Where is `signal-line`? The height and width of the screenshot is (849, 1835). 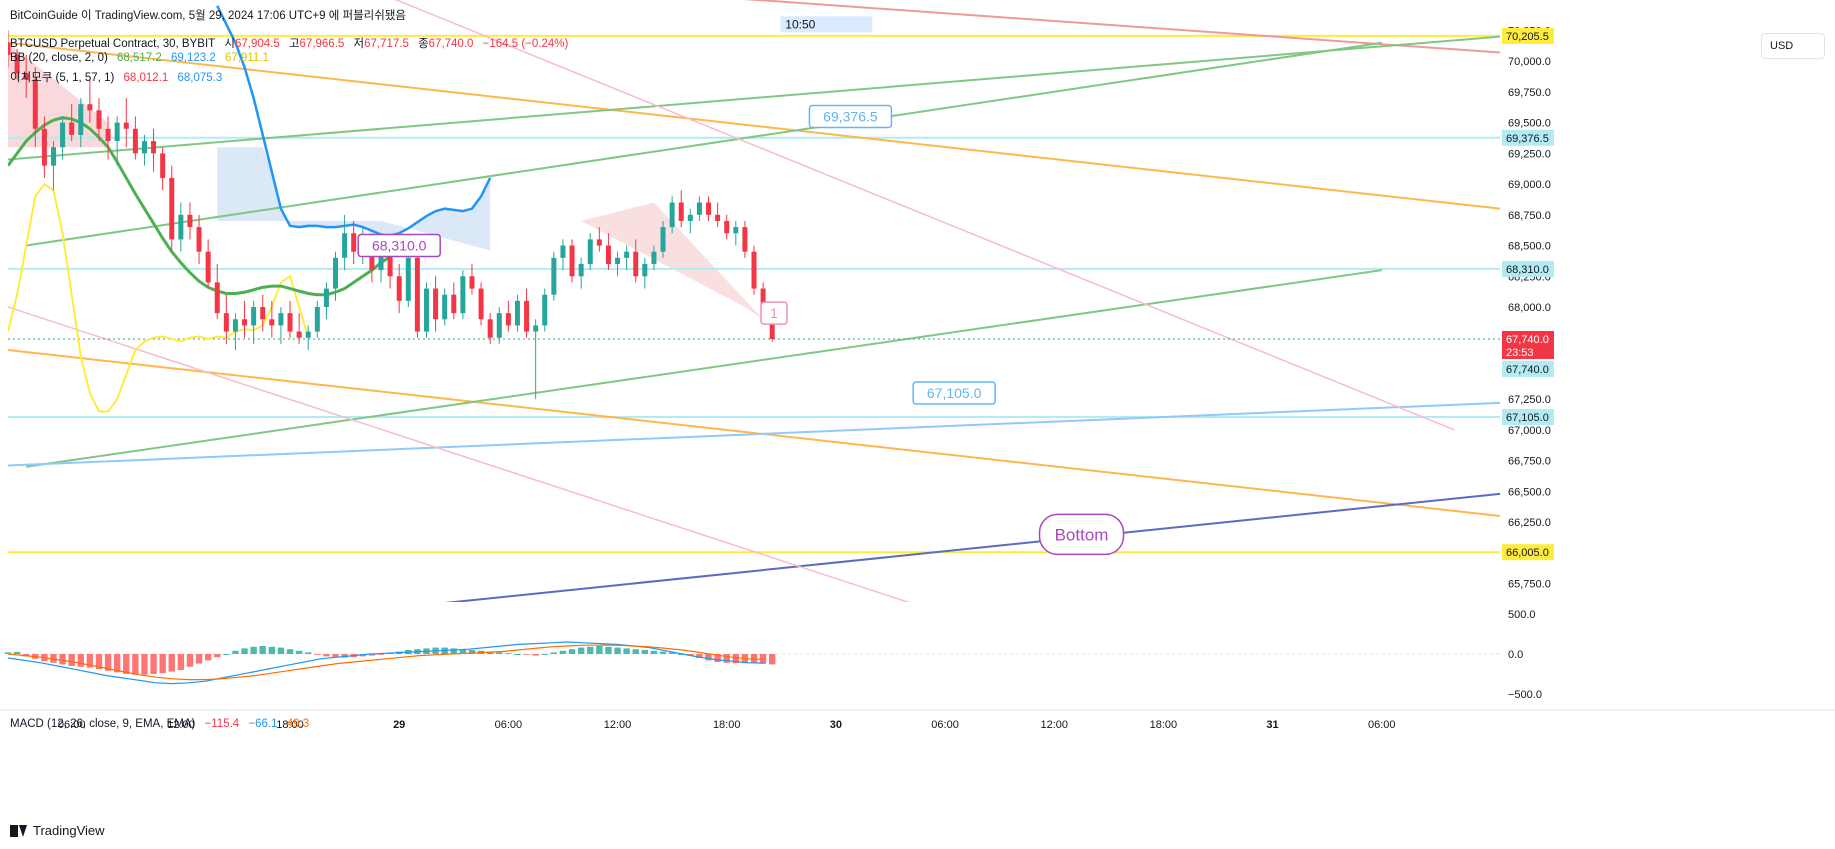 signal-line is located at coordinates (386, 662).